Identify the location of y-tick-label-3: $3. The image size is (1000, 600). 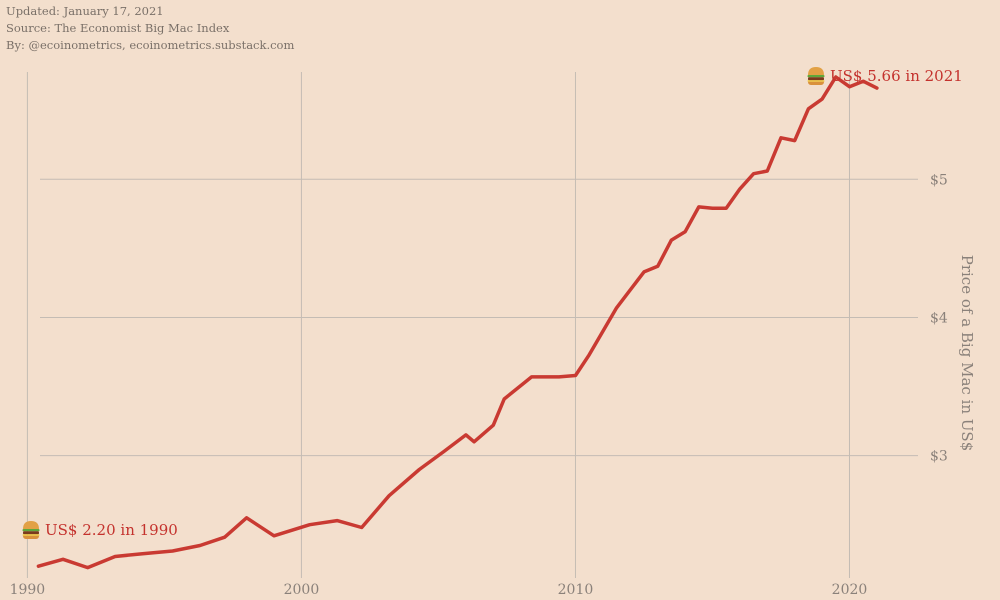
(939, 457).